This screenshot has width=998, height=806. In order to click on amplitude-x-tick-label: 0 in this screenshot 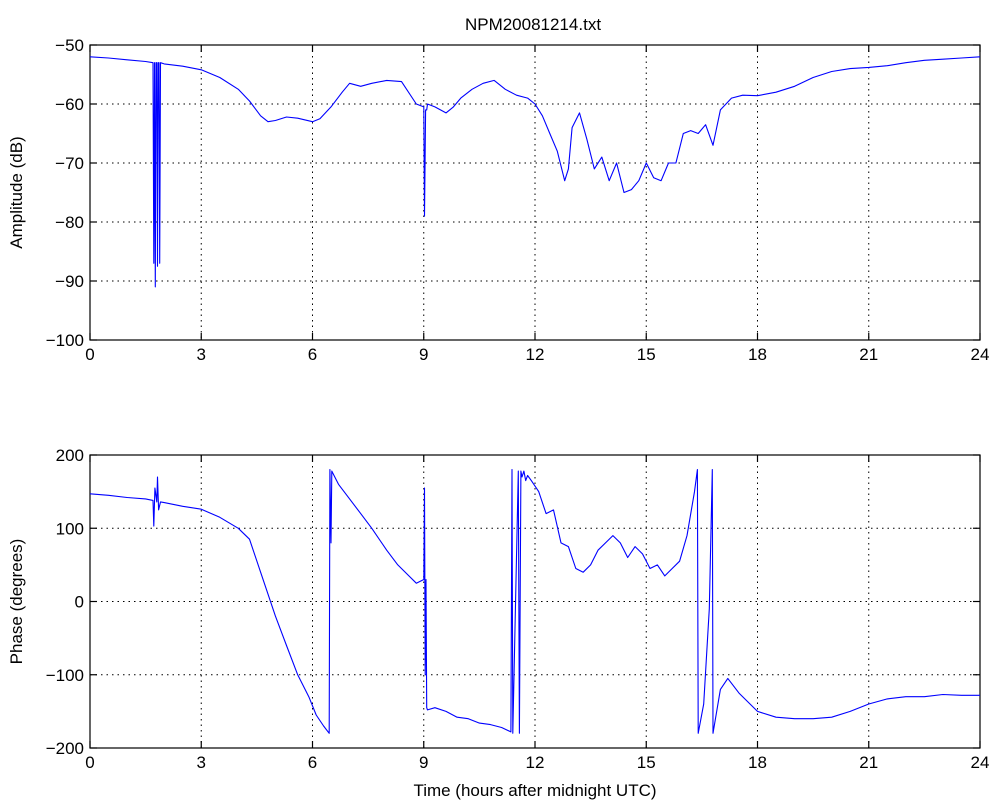, I will do `click(89, 354)`.